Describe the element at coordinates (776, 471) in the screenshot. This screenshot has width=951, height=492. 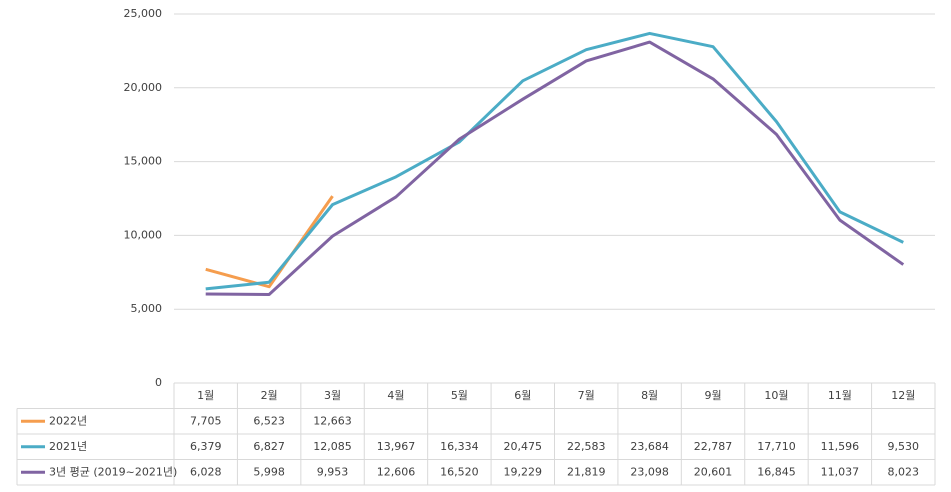
I see `data-label: 16,845` at that location.